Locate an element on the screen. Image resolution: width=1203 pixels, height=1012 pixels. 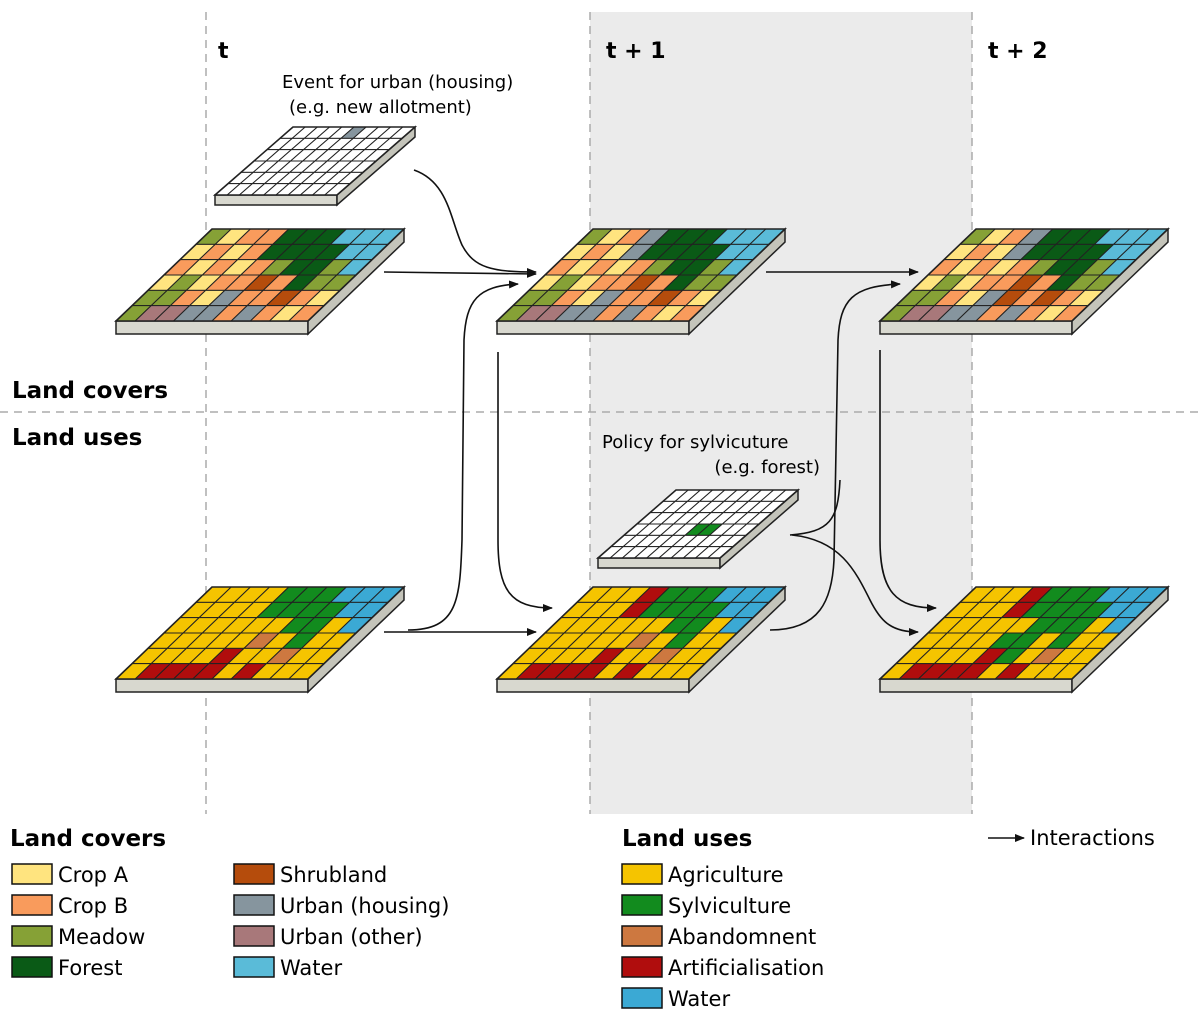
row-label-covers: Land covers is located at coordinates (90, 391).